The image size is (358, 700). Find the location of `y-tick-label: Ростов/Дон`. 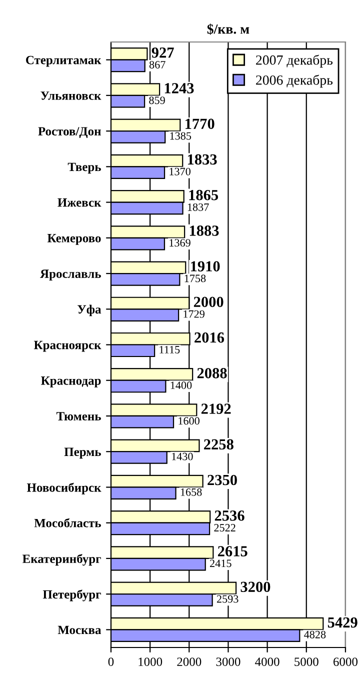

y-tick-label: Ростов/Дон is located at coordinates (69, 132).